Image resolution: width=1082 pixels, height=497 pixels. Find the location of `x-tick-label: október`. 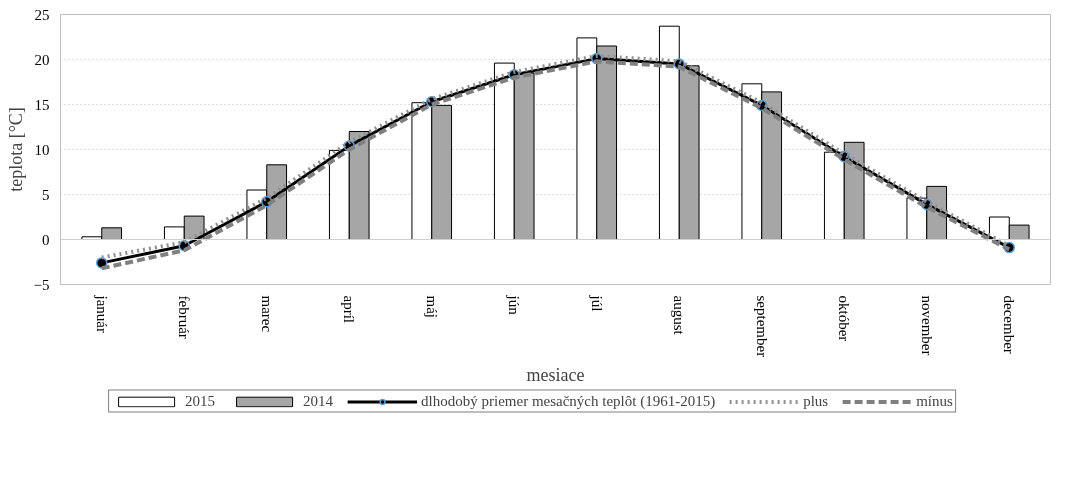

x-tick-label: október is located at coordinates (844, 318).